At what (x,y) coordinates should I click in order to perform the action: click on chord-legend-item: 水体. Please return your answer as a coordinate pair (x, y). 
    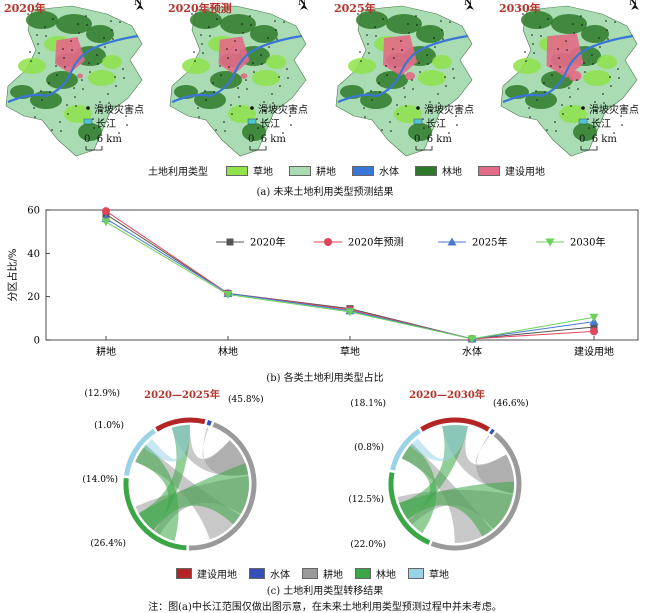
    Looking at the image, I should click on (269, 573).